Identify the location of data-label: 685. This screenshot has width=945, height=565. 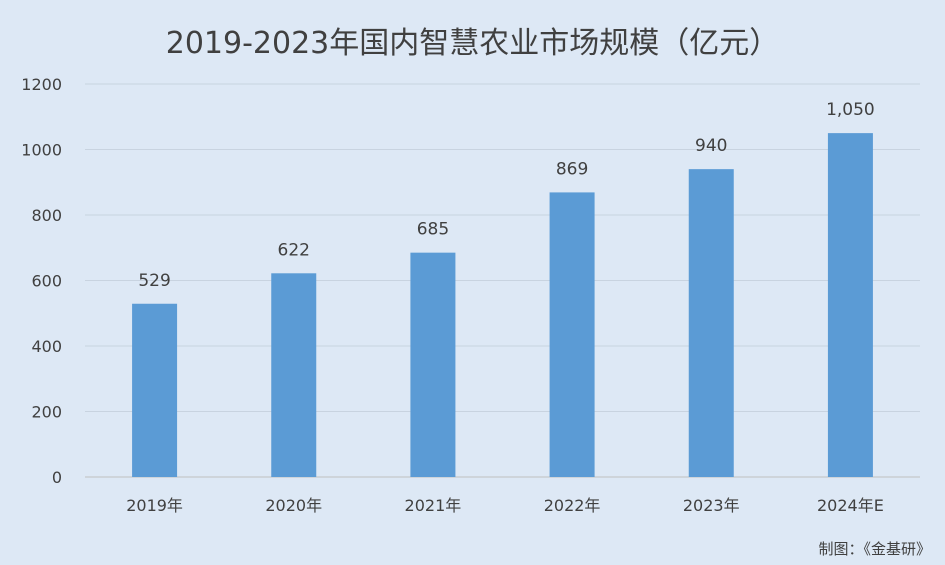
(433, 230).